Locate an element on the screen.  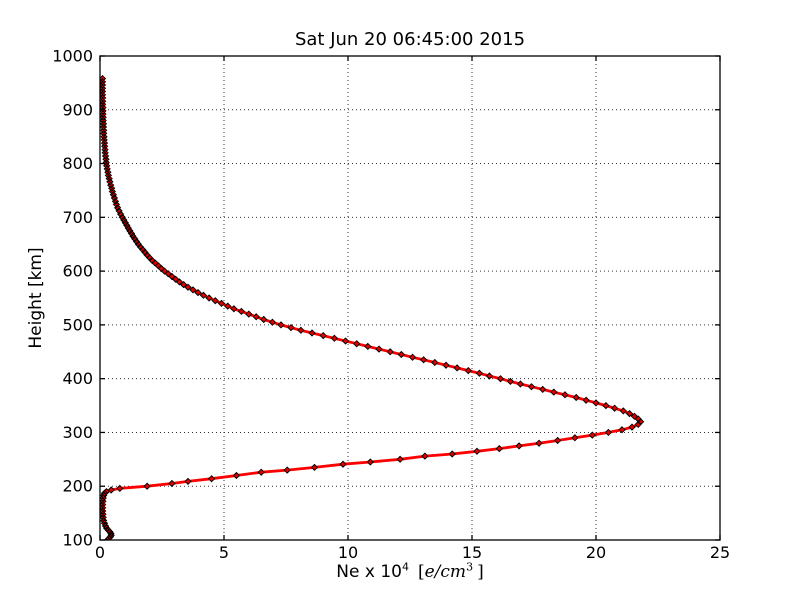
x-tick-labels: 0 5 10 15 20 25 is located at coordinates (412, 552).